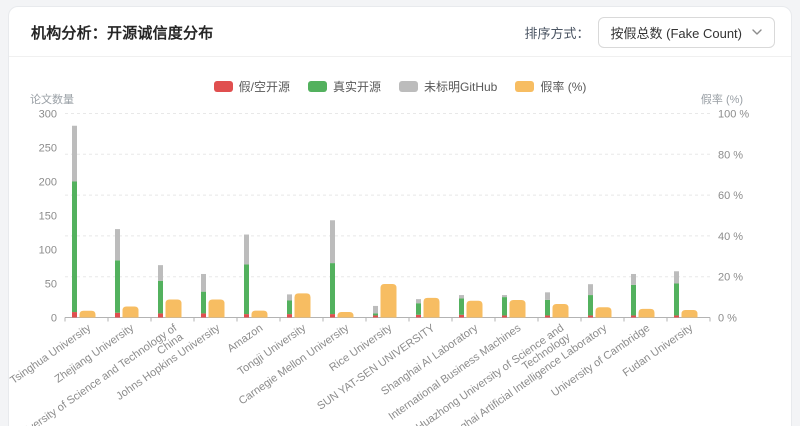 The width and height of the screenshot is (800, 426). I want to click on left-axis-tick: 200, so click(48, 183).